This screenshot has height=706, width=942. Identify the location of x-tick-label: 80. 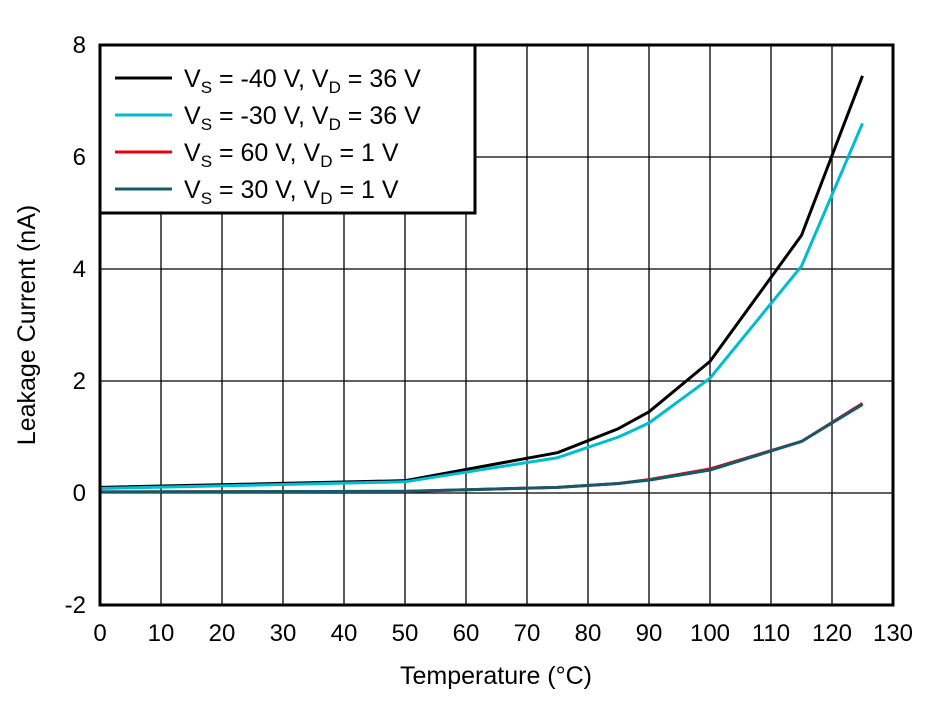
(588, 633).